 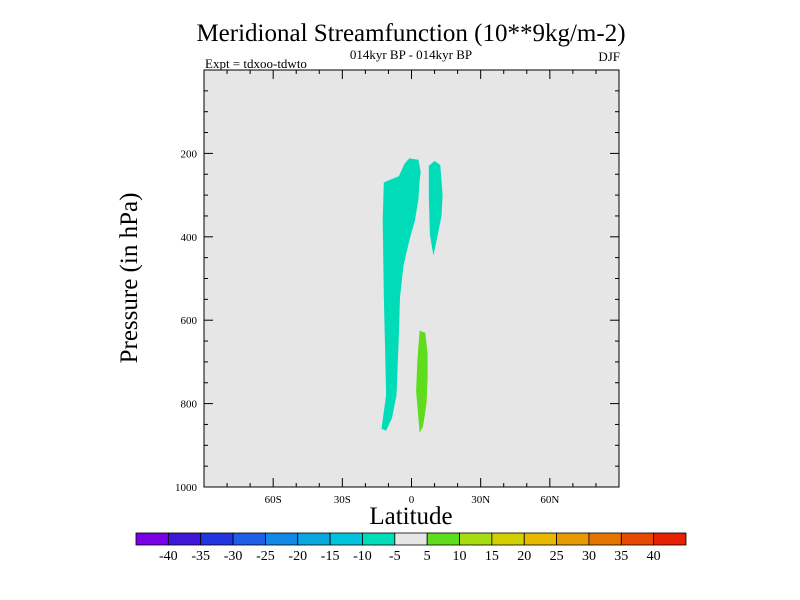 What do you see at coordinates (265, 556) in the screenshot?
I see `colorbar-label: -25` at bounding box center [265, 556].